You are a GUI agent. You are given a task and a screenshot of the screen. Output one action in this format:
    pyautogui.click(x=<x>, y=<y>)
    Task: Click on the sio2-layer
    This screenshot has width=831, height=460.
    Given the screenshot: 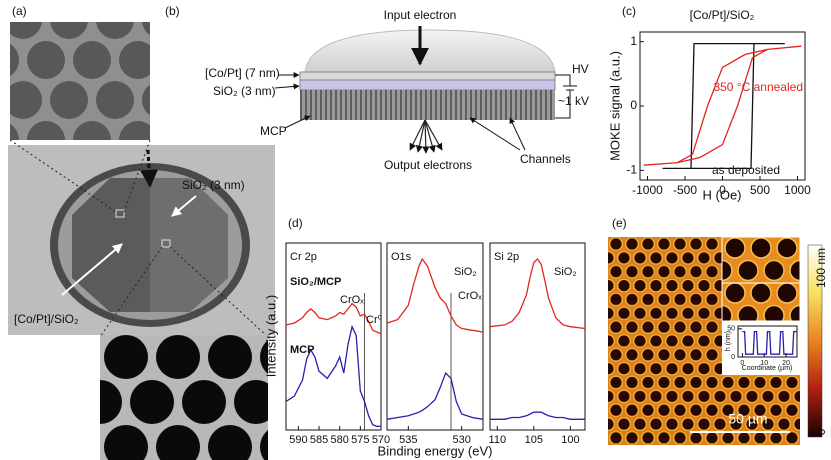 What is the action you would take?
    pyautogui.click(x=427, y=85)
    